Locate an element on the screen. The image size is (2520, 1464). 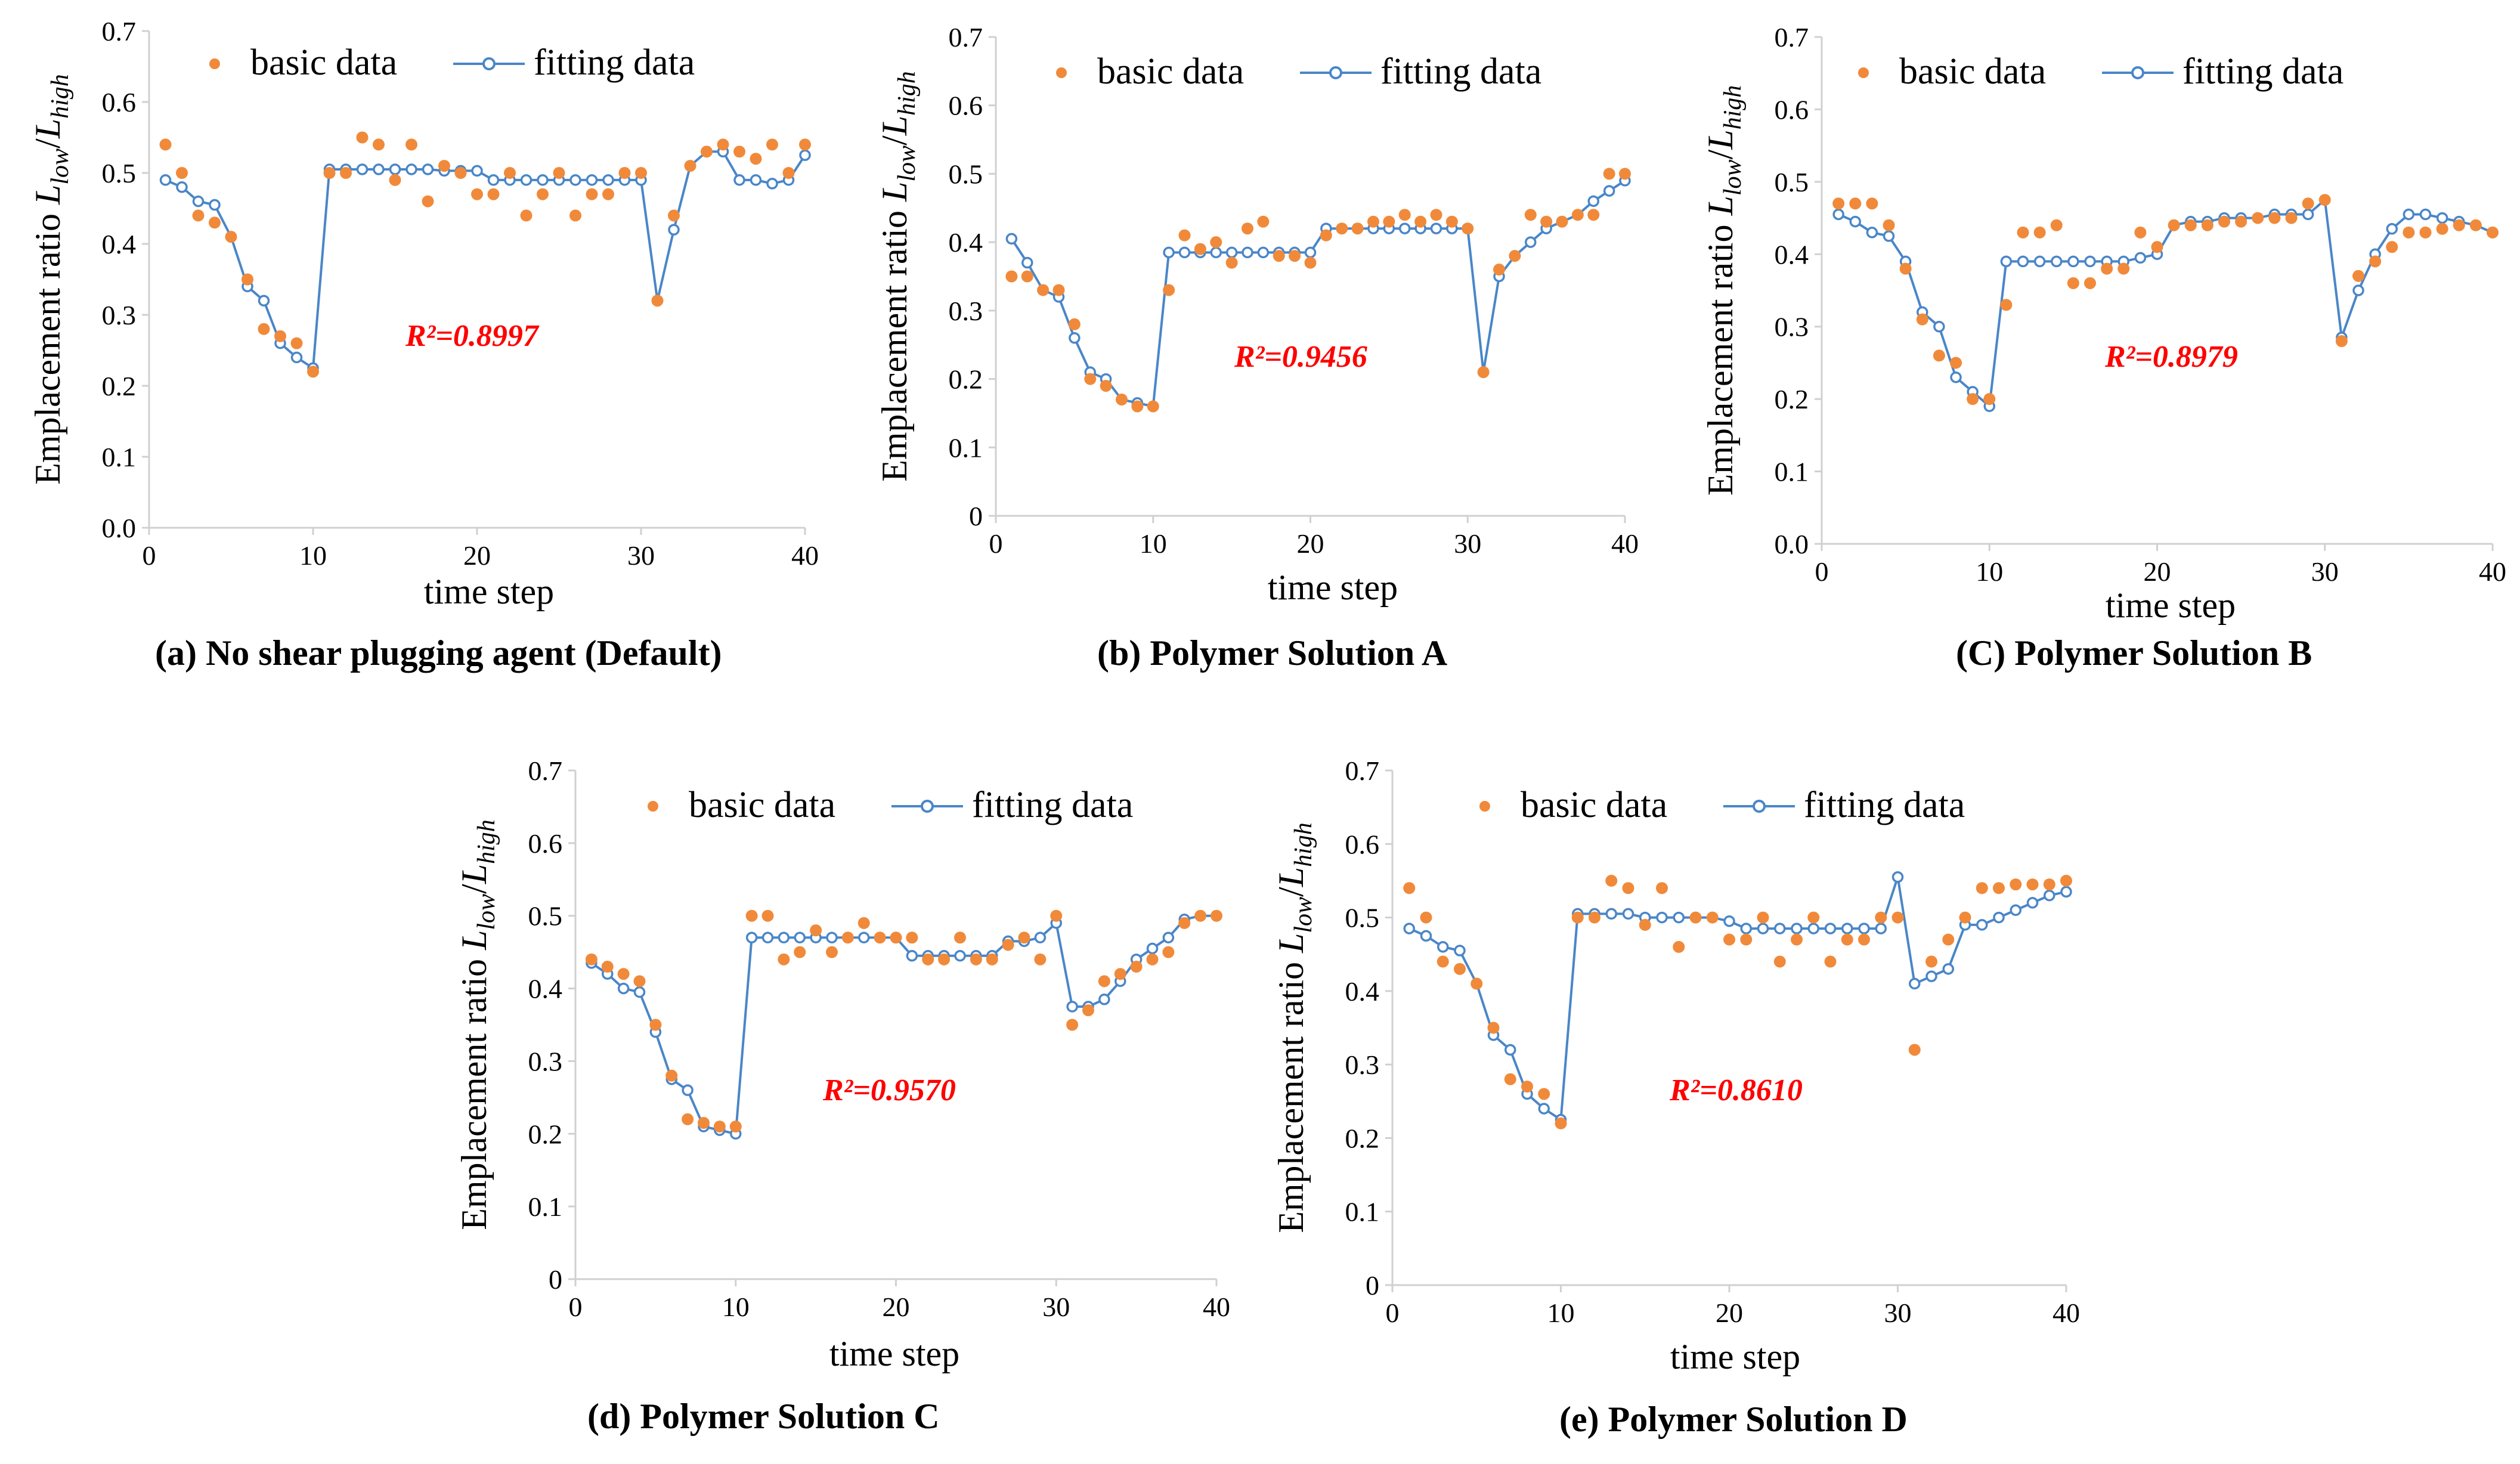
y-tick-label: 0.1 is located at coordinates (1362, 1212).